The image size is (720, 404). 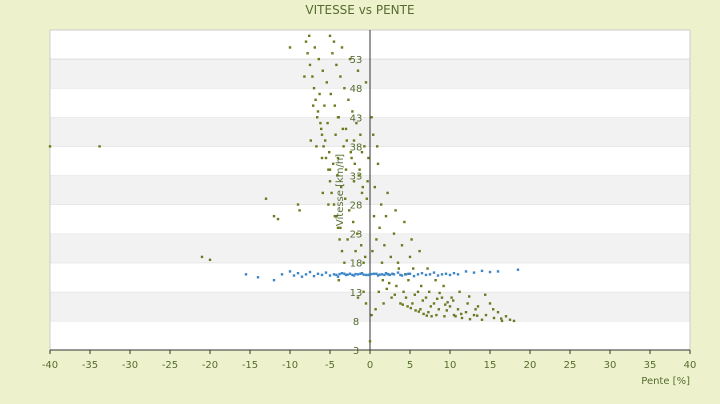 I want to click on x-tick-label: 0, so click(x=370, y=365).